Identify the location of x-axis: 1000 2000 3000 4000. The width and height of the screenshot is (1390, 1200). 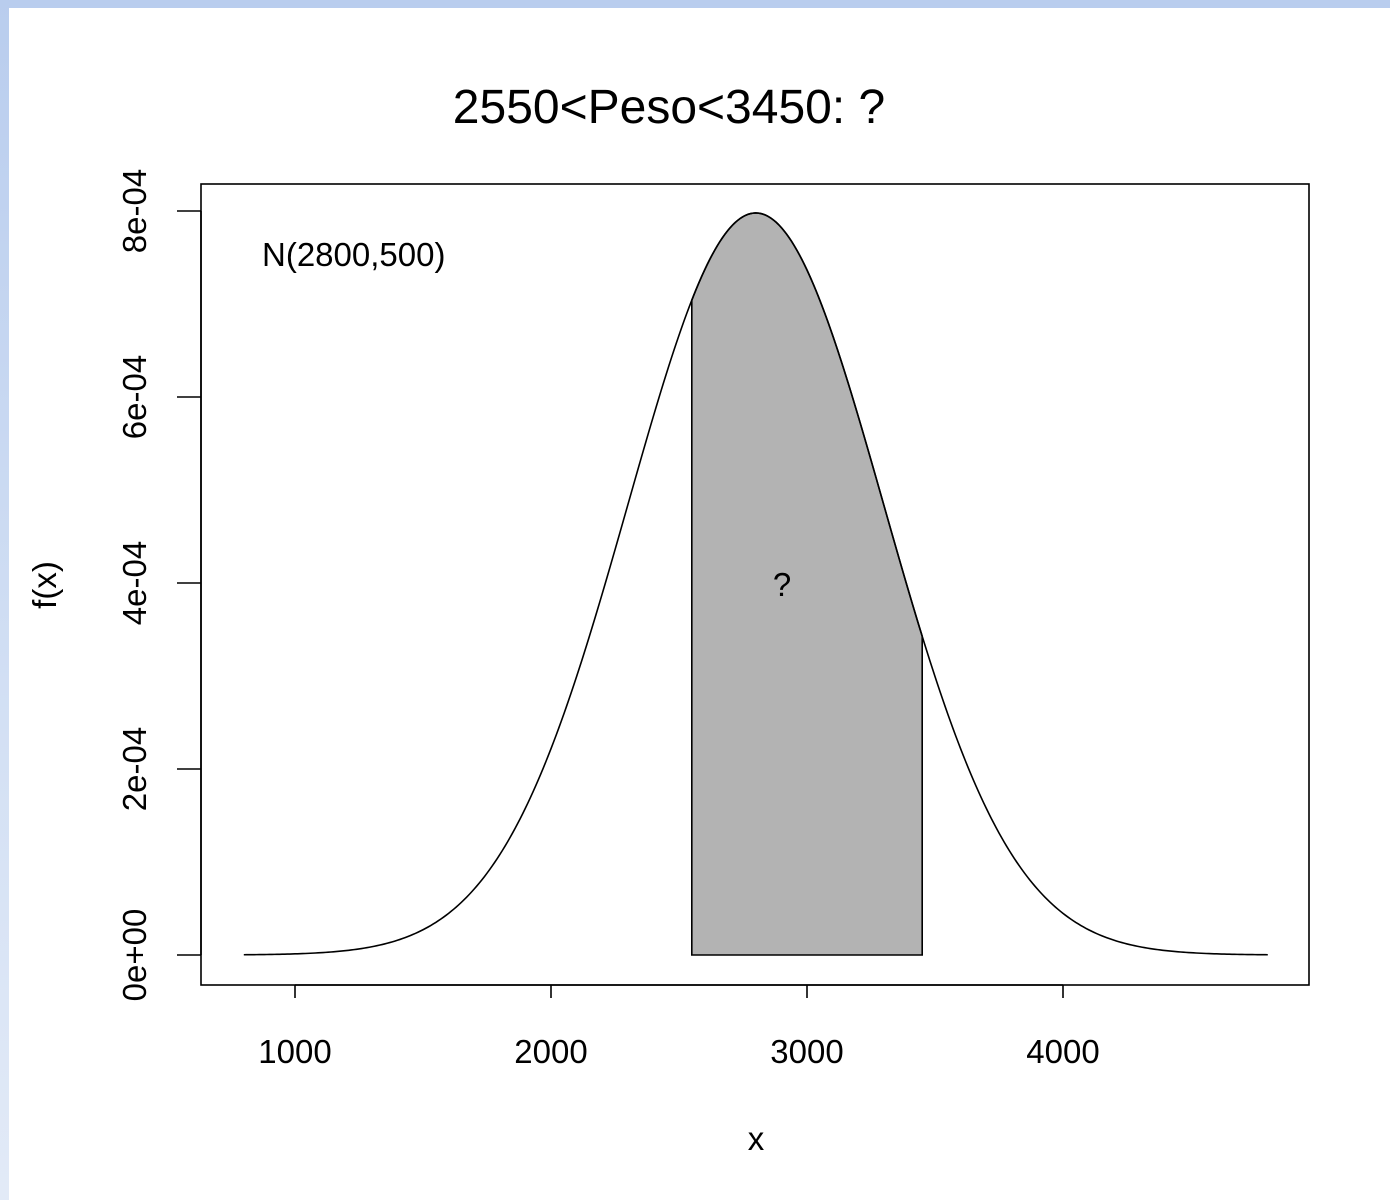
(679, 1027).